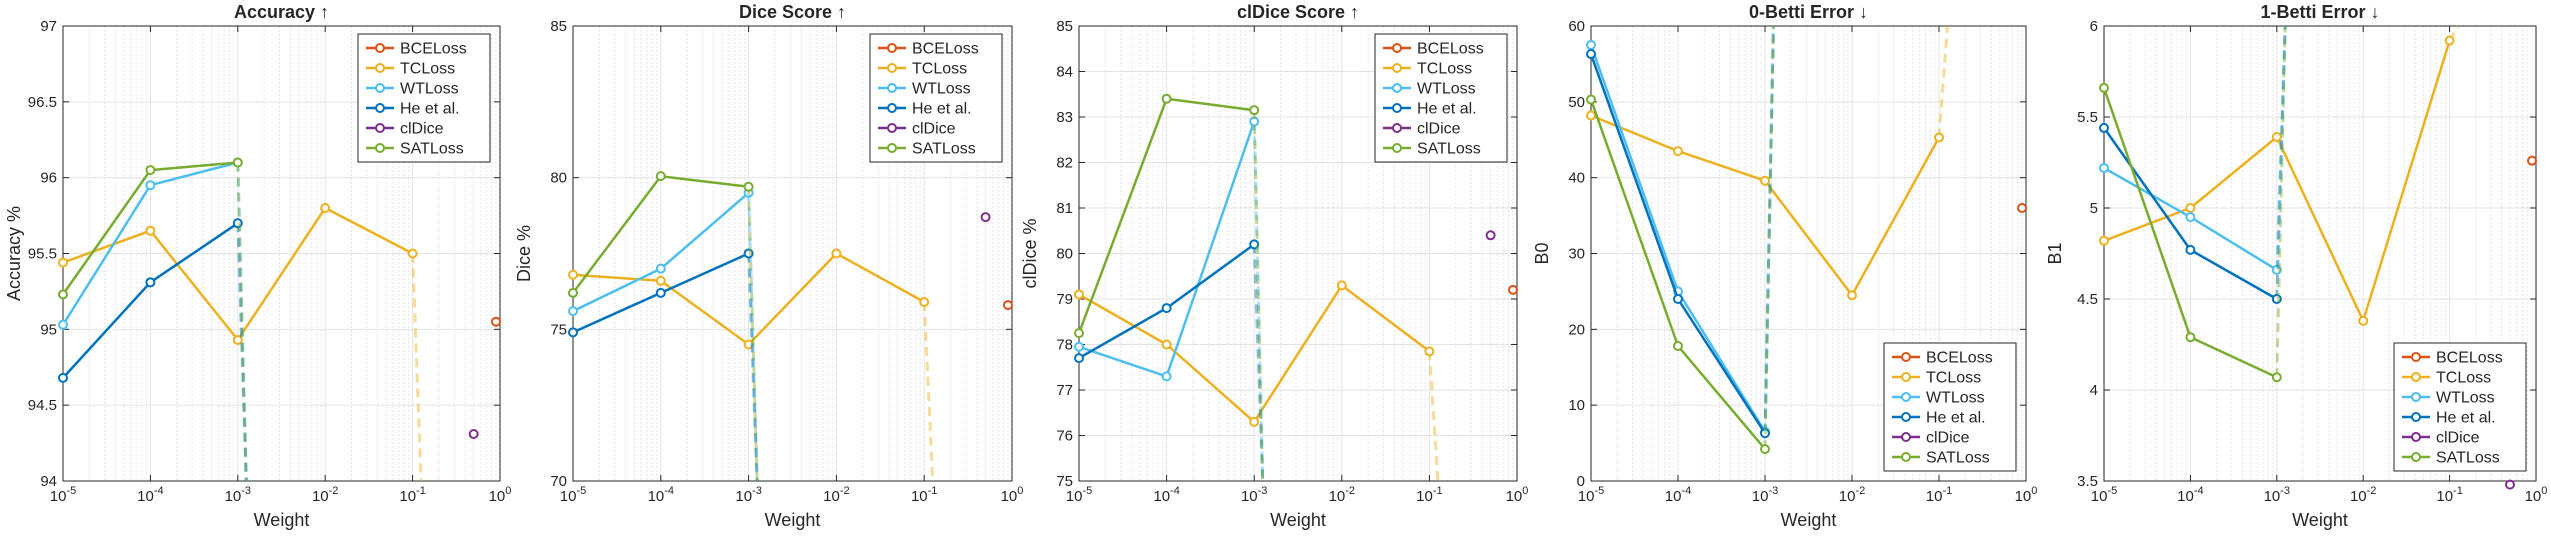 The image size is (2551, 541). I want to click on y-tick-label: 40, so click(1576, 178).